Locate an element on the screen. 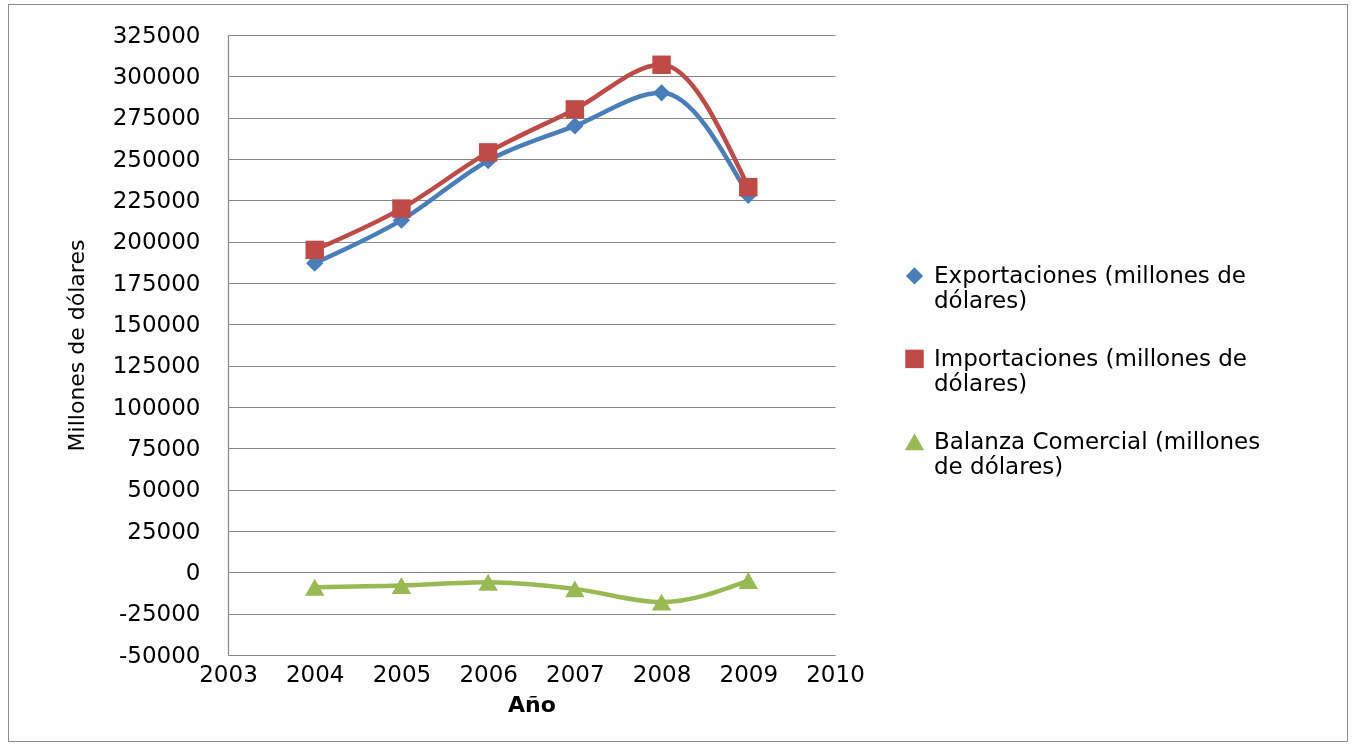  y-tick-label: 50000 is located at coordinates (164, 489).